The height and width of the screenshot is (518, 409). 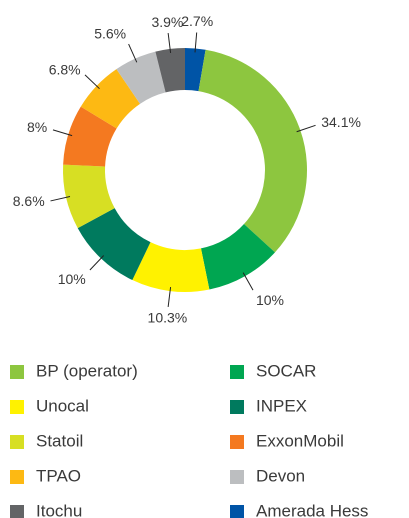 What do you see at coordinates (281, 405) in the screenshot?
I see `legend-label: INPEX` at bounding box center [281, 405].